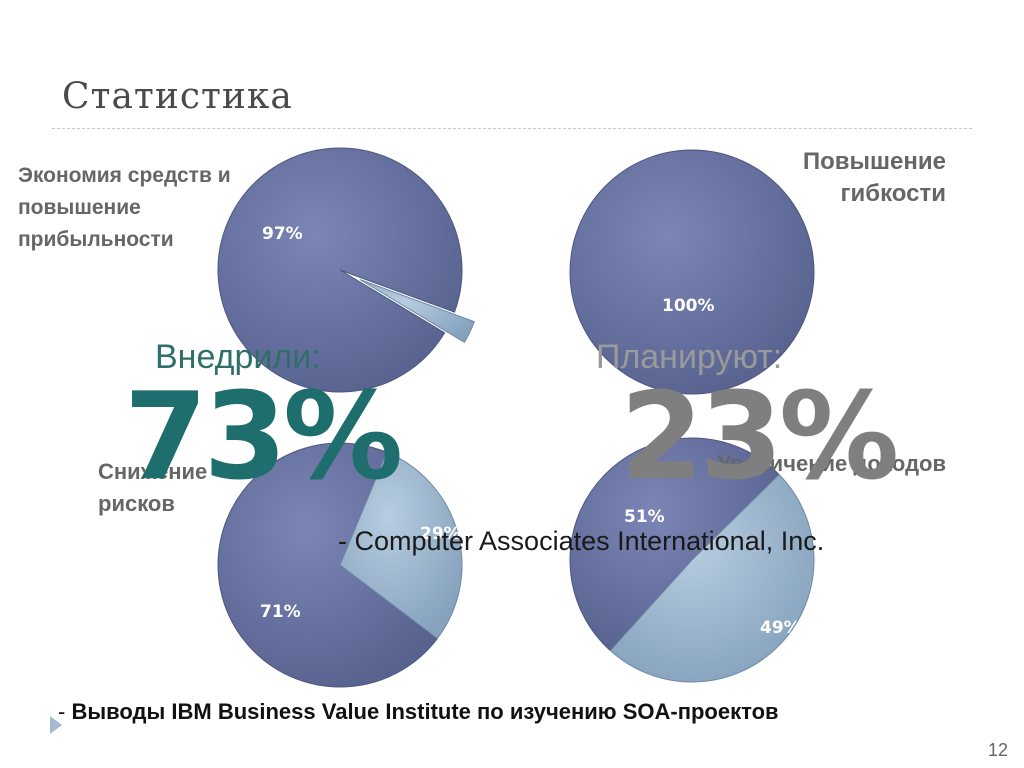 Image resolution: width=1024 pixels, height=768 pixels. What do you see at coordinates (65, 711) in the screenshot?
I see `source-dash: -` at bounding box center [65, 711].